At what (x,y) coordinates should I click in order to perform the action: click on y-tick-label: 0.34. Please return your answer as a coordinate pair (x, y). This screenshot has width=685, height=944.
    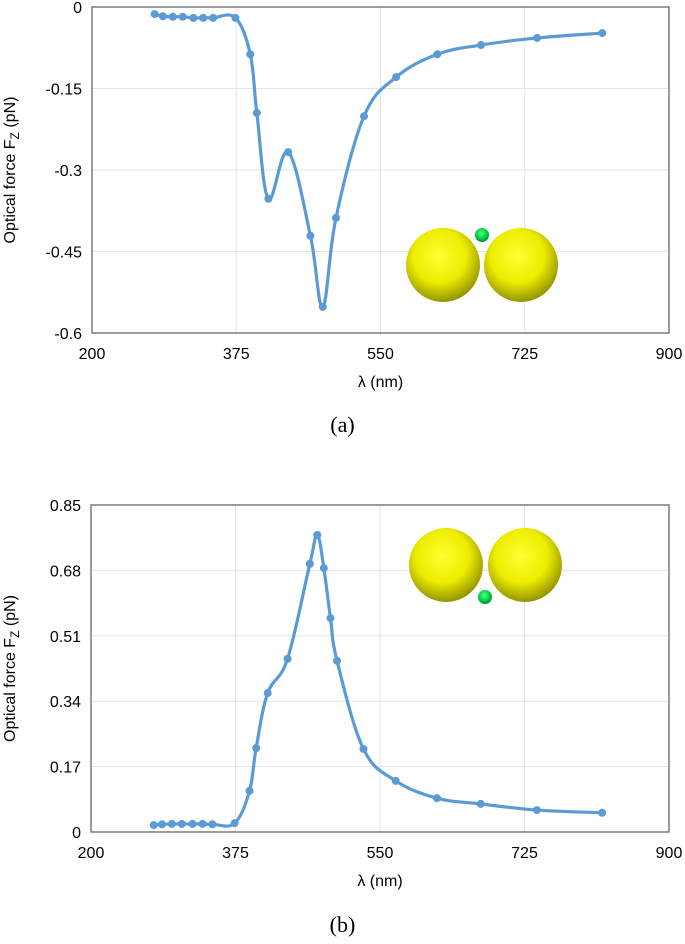
    Looking at the image, I should click on (65, 702).